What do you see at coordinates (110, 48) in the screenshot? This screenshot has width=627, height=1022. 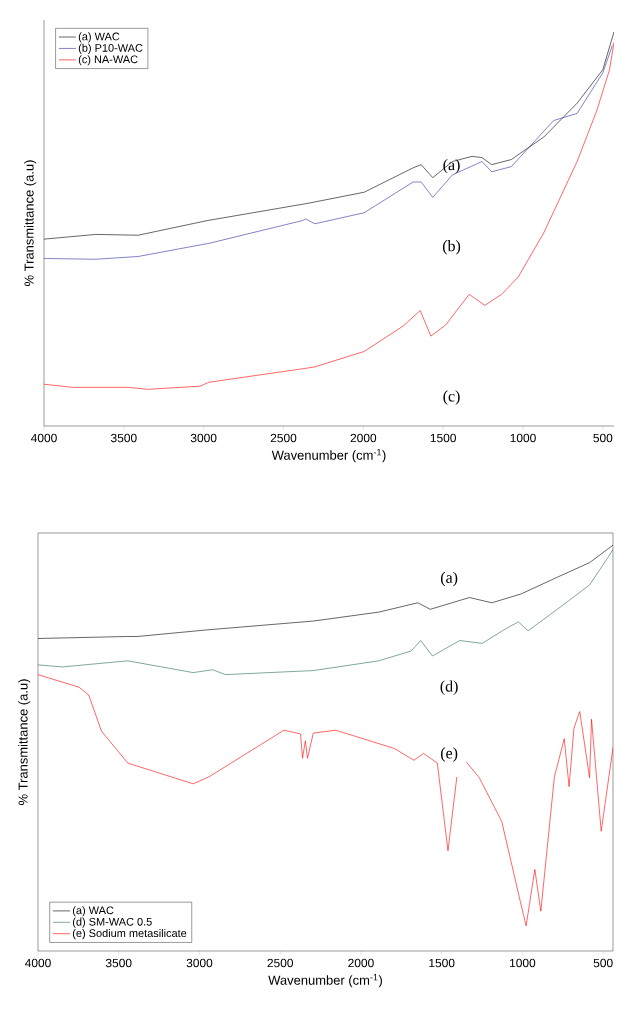 I see `legend-label: (b) P10-WAC` at bounding box center [110, 48].